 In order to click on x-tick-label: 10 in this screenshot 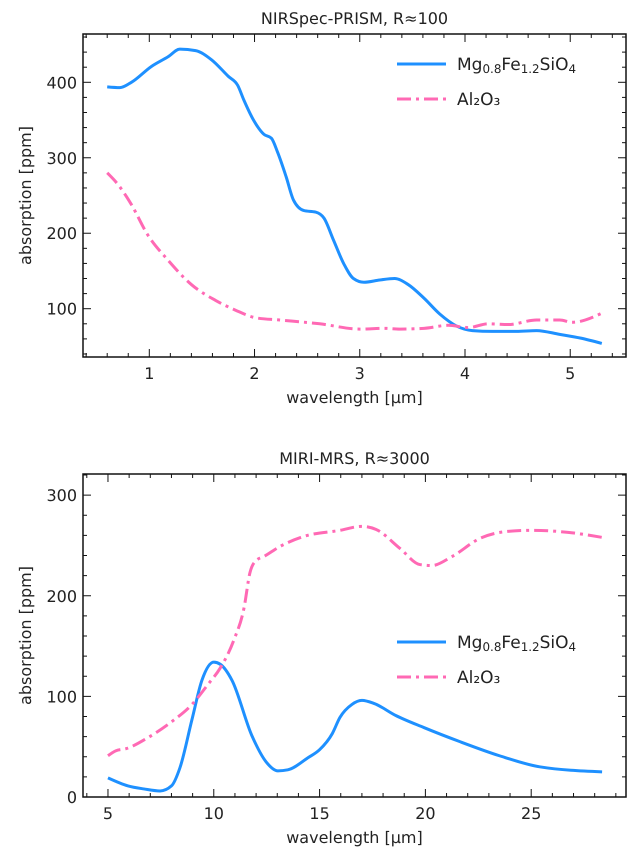, I will do `click(214, 813)`.